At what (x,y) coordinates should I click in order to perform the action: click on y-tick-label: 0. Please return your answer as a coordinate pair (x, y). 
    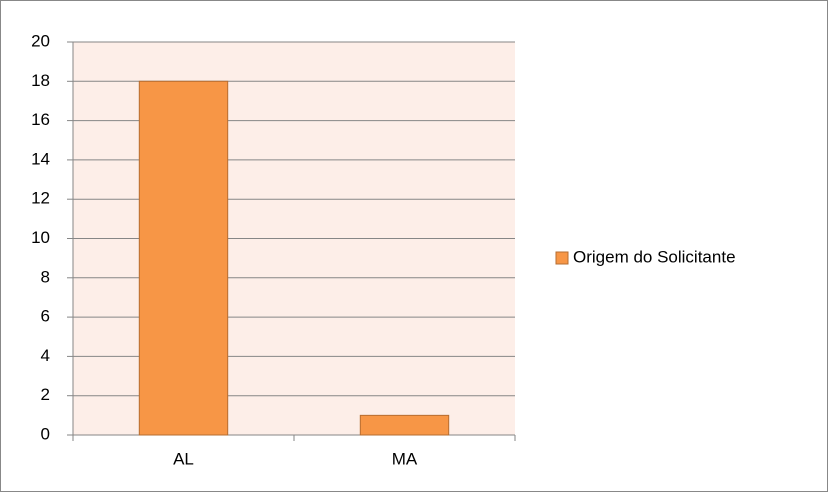
    Looking at the image, I should click on (45, 433).